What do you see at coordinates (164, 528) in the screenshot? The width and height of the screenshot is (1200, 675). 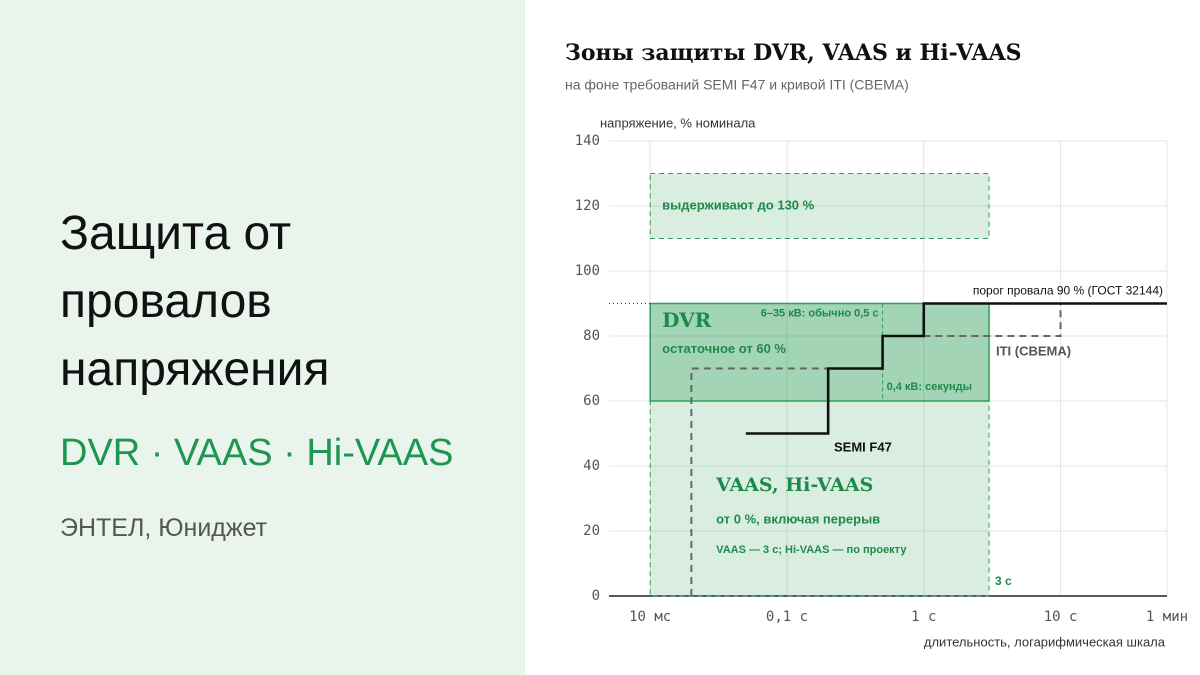 I see `slide-source: ЭНТЕЛ, Юниджет` at bounding box center [164, 528].